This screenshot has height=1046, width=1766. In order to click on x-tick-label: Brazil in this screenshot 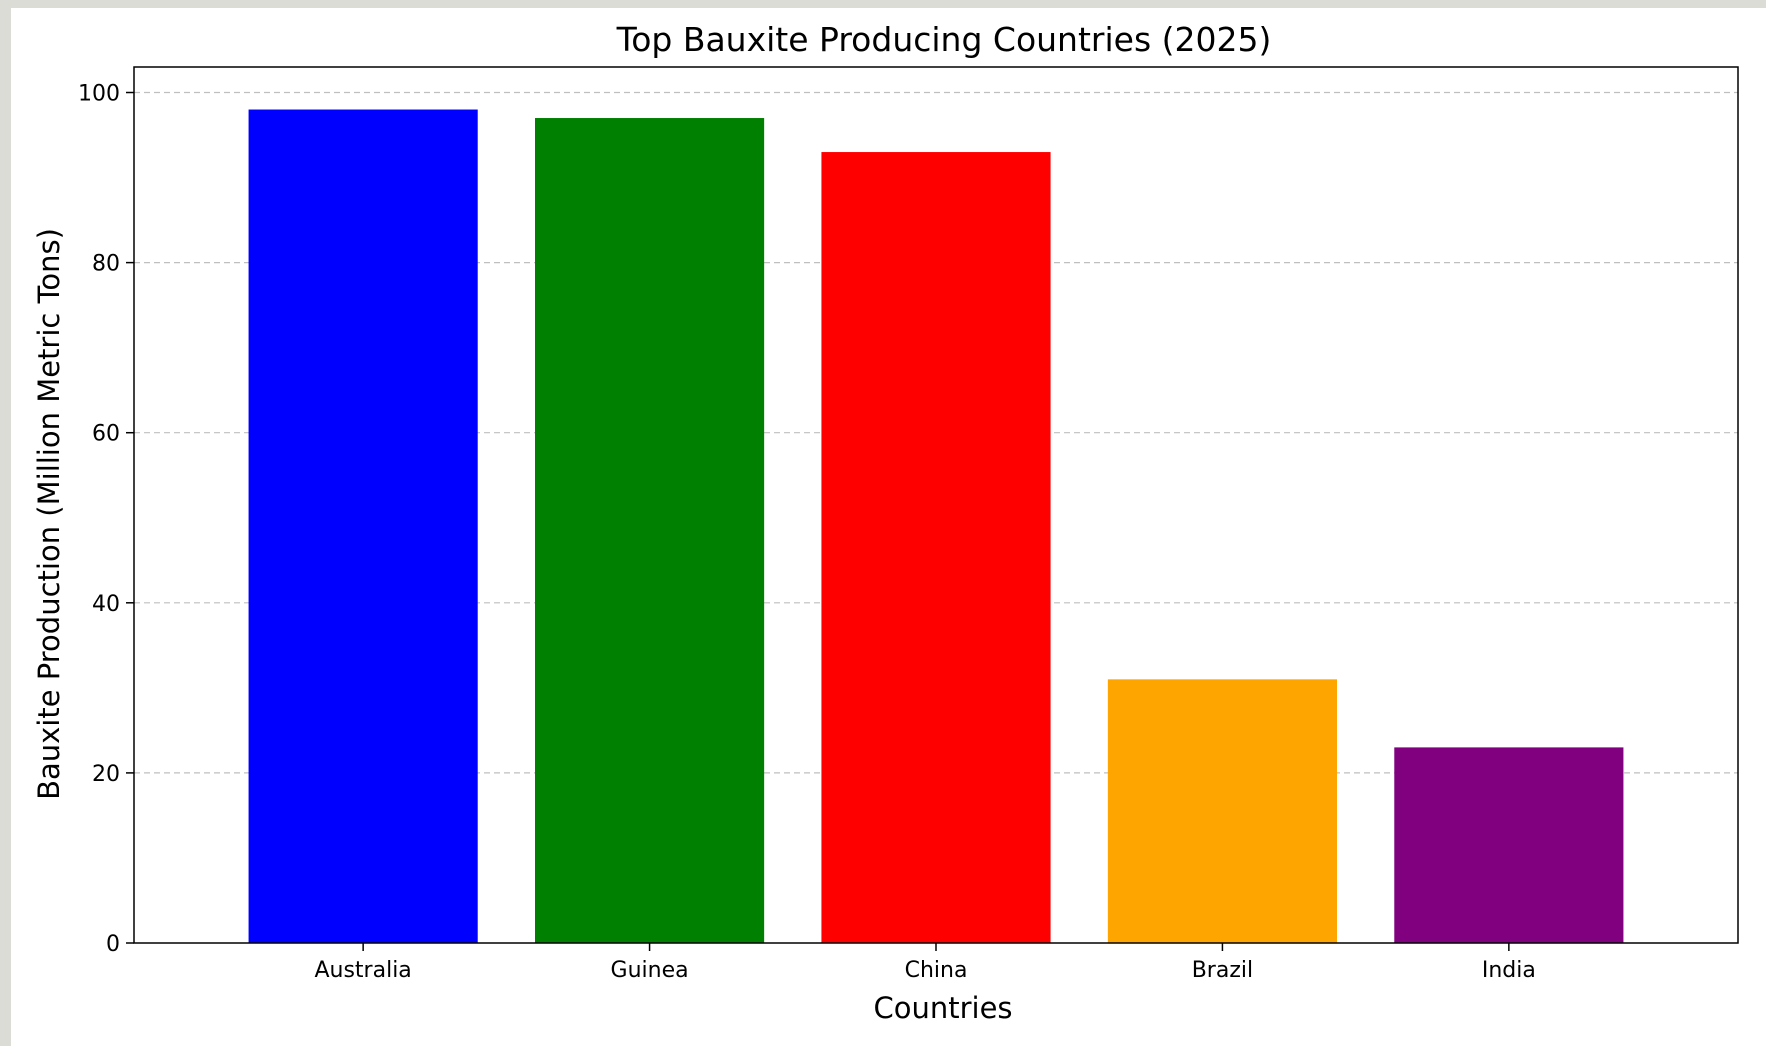, I will do `click(1222, 970)`.